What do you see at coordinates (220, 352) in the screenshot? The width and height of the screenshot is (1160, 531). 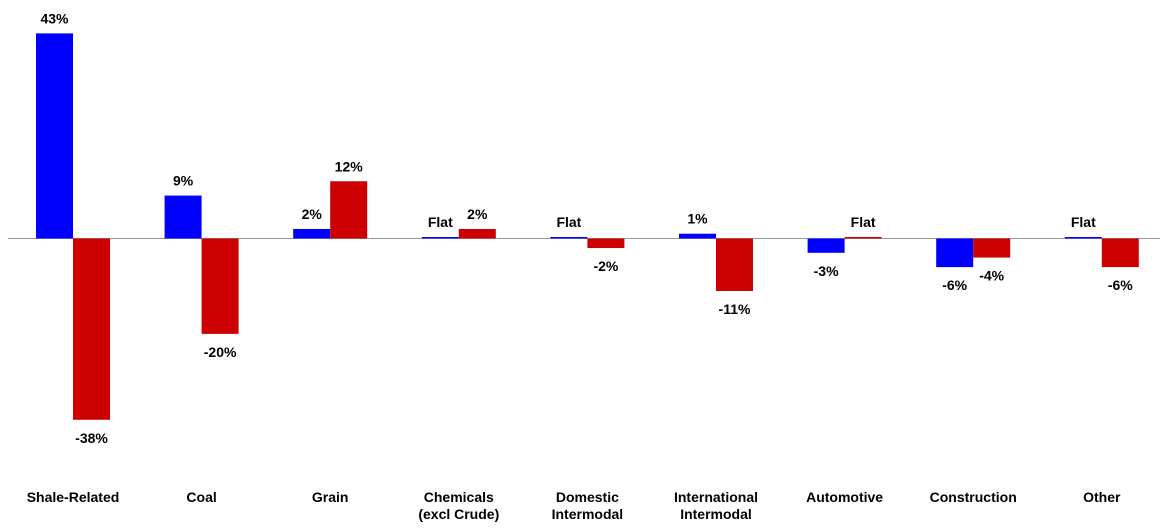 I see `value-label-s2-1: -20%` at bounding box center [220, 352].